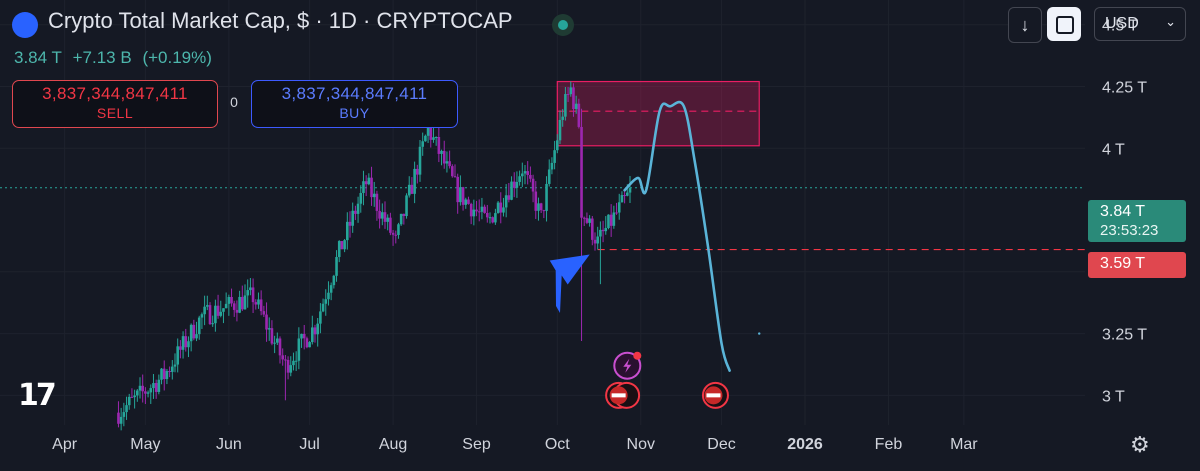  Describe the element at coordinates (569, 283) in the screenshot. I see `annotation-arrow` at that location.